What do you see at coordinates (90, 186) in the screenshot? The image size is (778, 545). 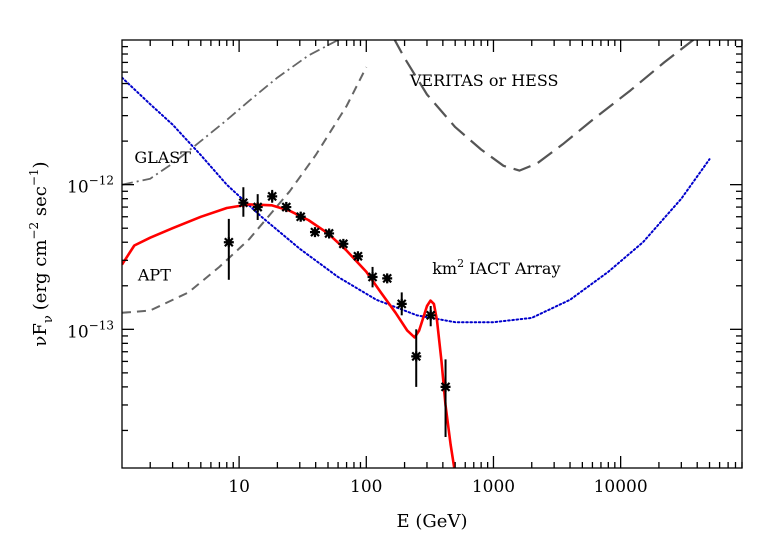 I see `y-tick-label: 10−12` at bounding box center [90, 186].